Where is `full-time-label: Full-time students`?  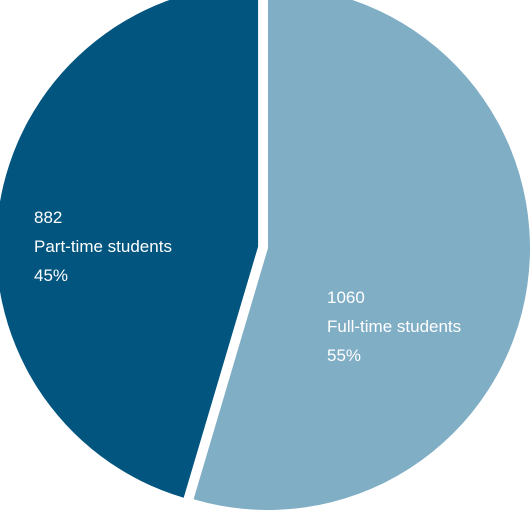
full-time-label: Full-time students is located at coordinates (394, 326).